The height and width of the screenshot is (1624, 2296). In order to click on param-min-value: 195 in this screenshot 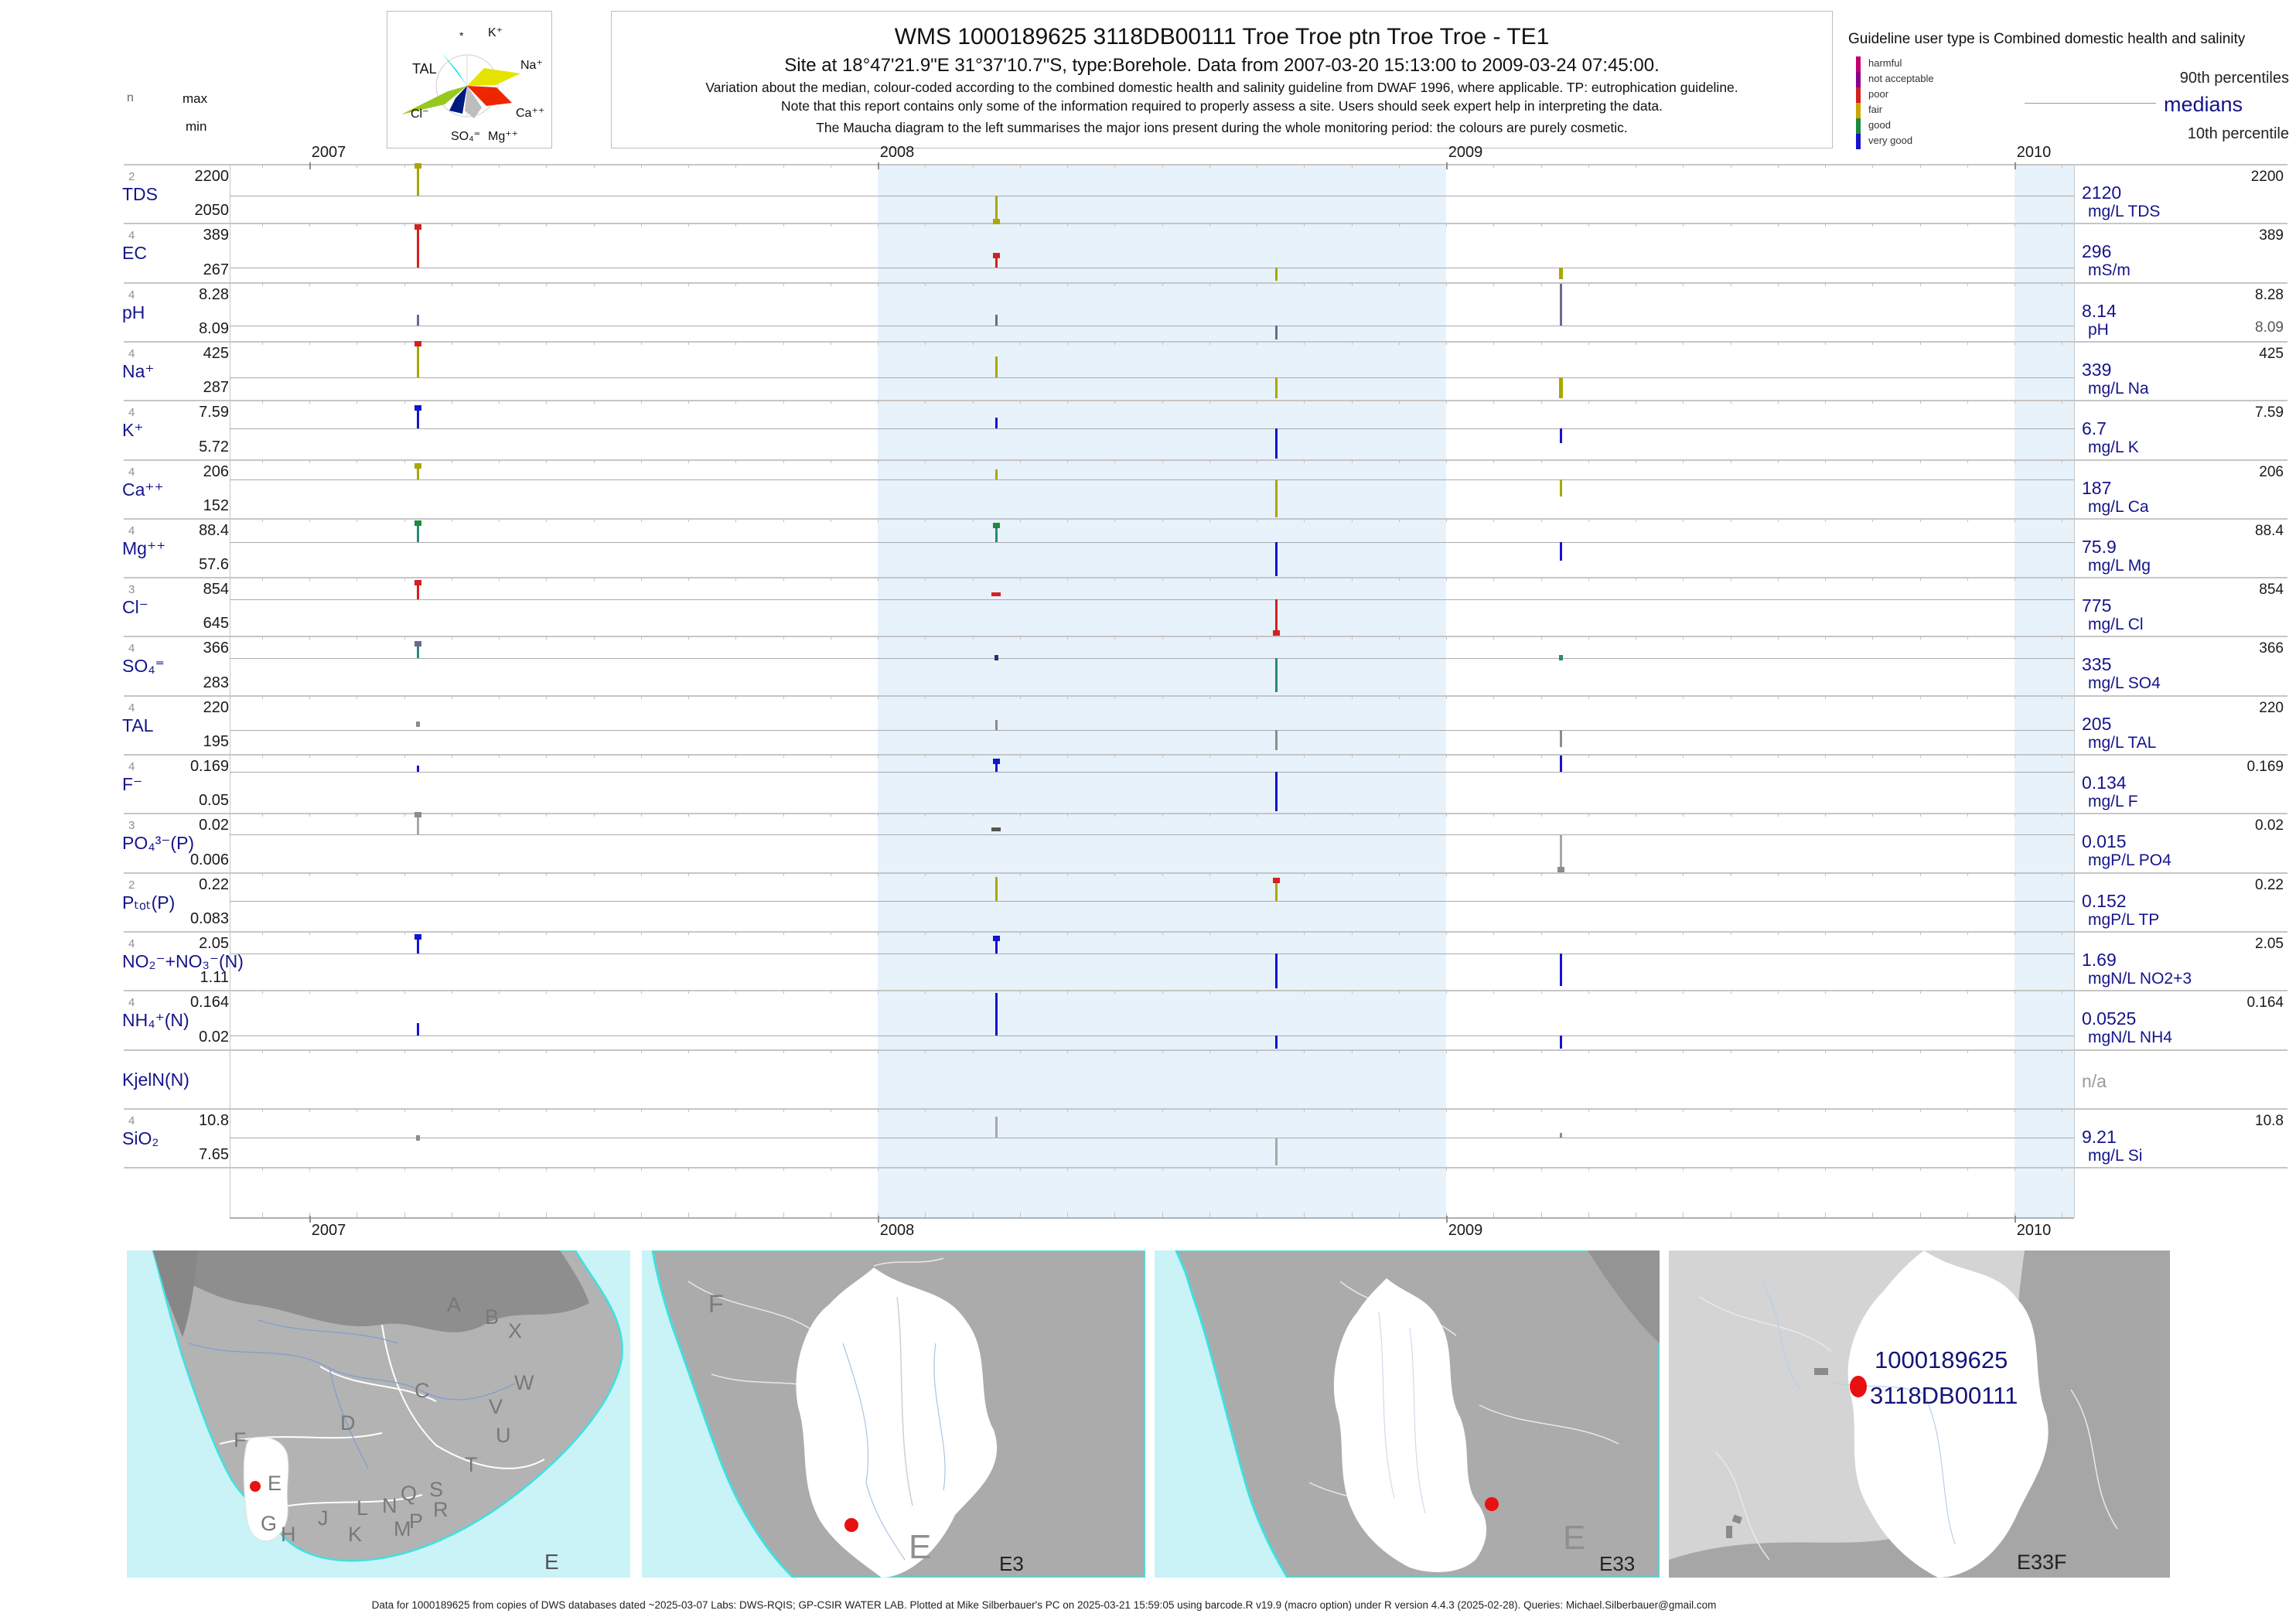, I will do `click(216, 741)`.